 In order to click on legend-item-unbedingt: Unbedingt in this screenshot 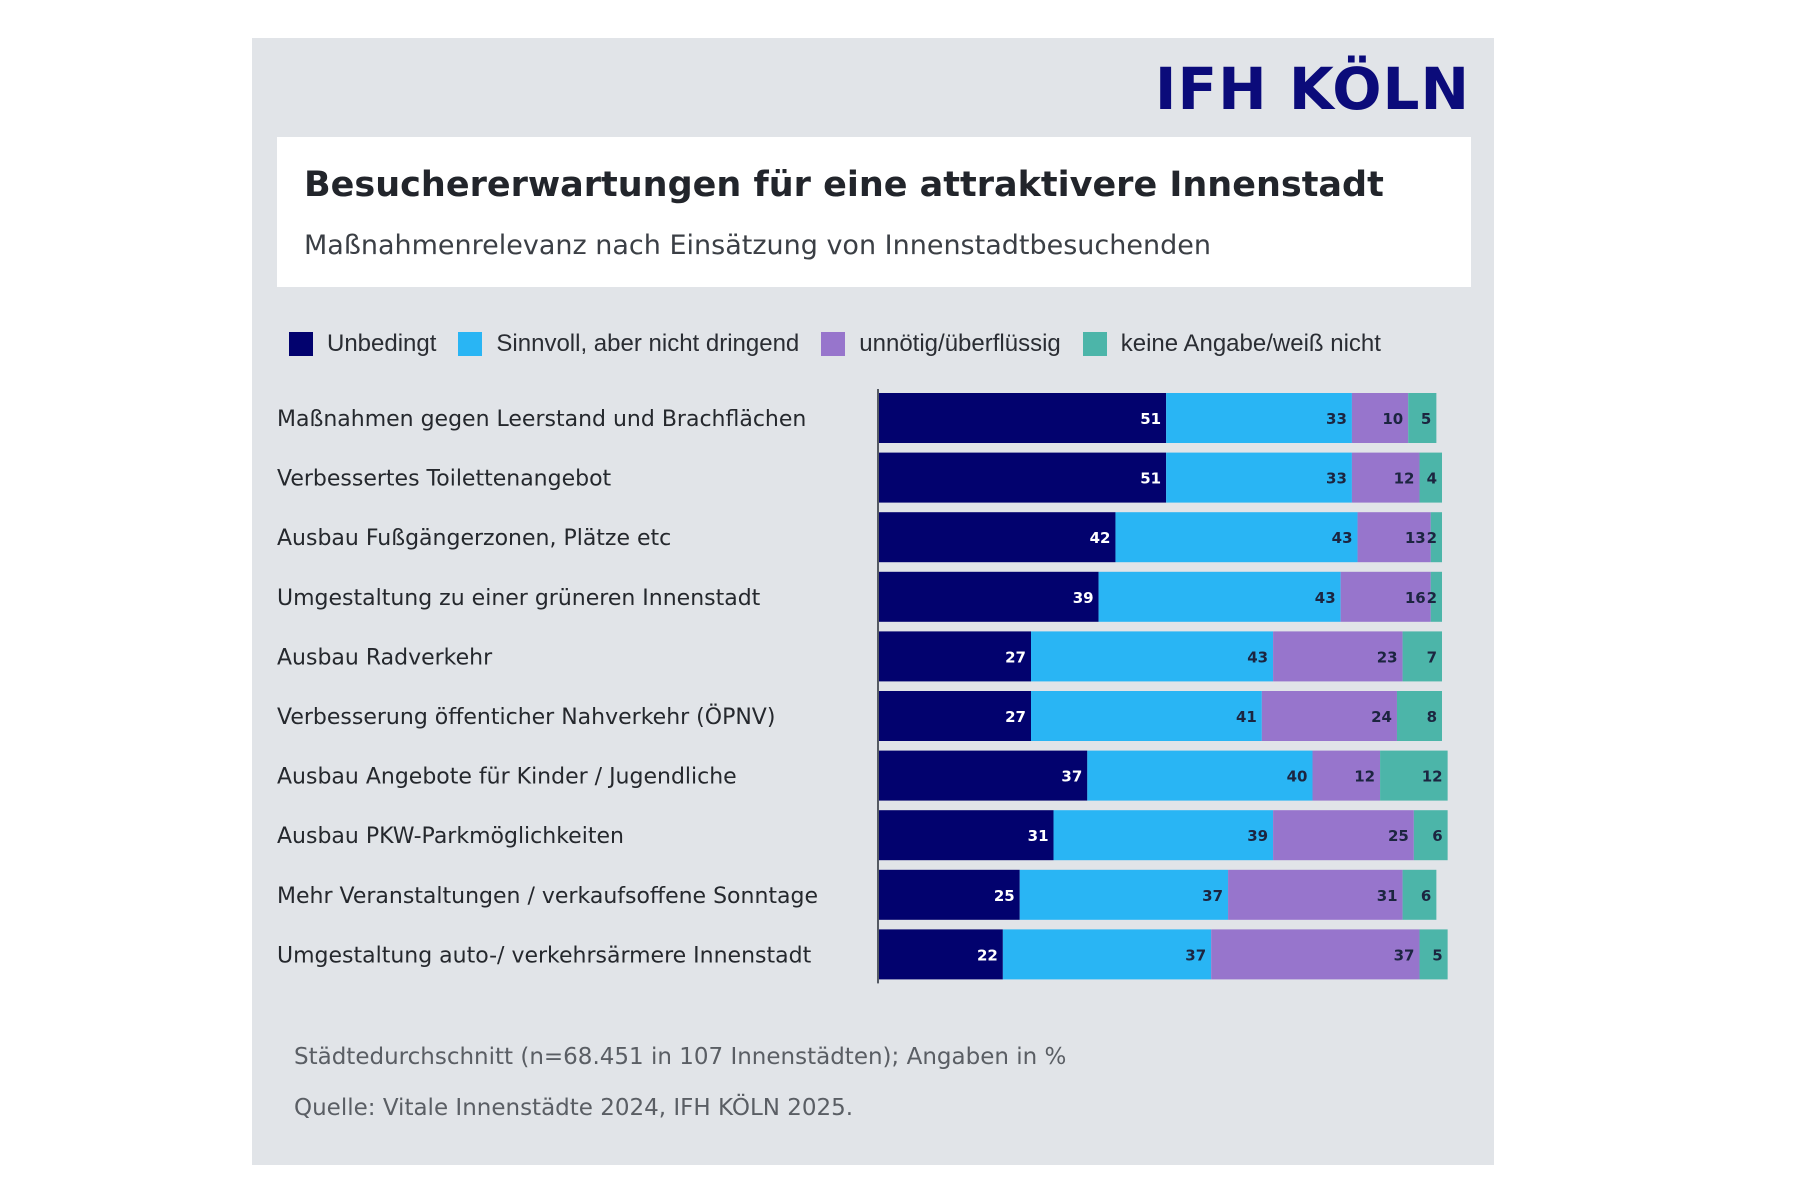, I will do `click(362, 344)`.